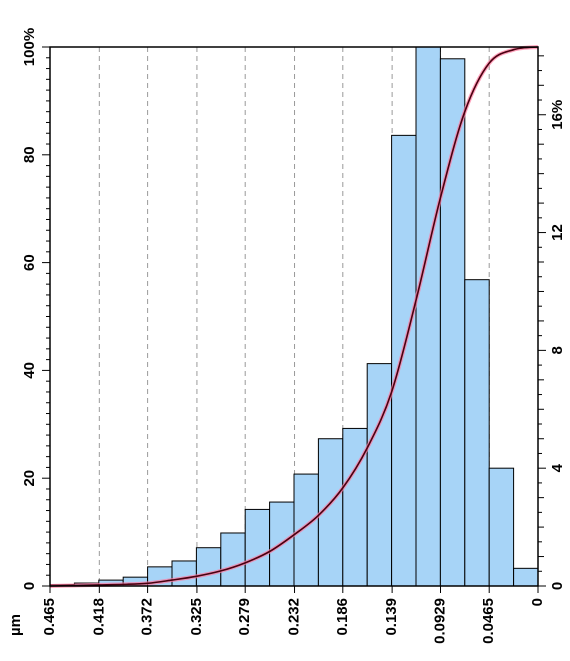  I want to click on right-axis-label-4: 4, so click(557, 467).